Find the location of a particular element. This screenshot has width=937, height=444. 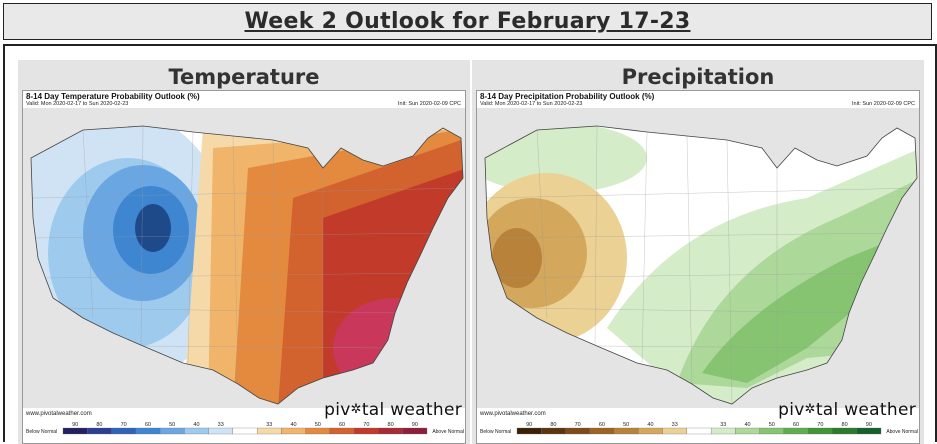

precipitation-brand-part1: piv is located at coordinates (791, 410).